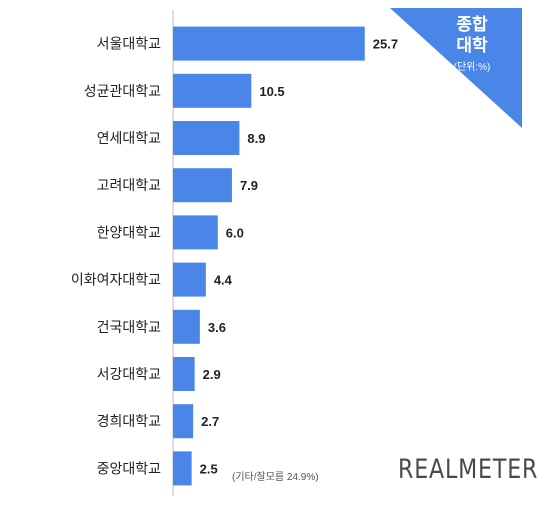 The height and width of the screenshot is (521, 550). Describe the element at coordinates (129, 375) in the screenshot. I see `category-label: 서강대학교` at that location.